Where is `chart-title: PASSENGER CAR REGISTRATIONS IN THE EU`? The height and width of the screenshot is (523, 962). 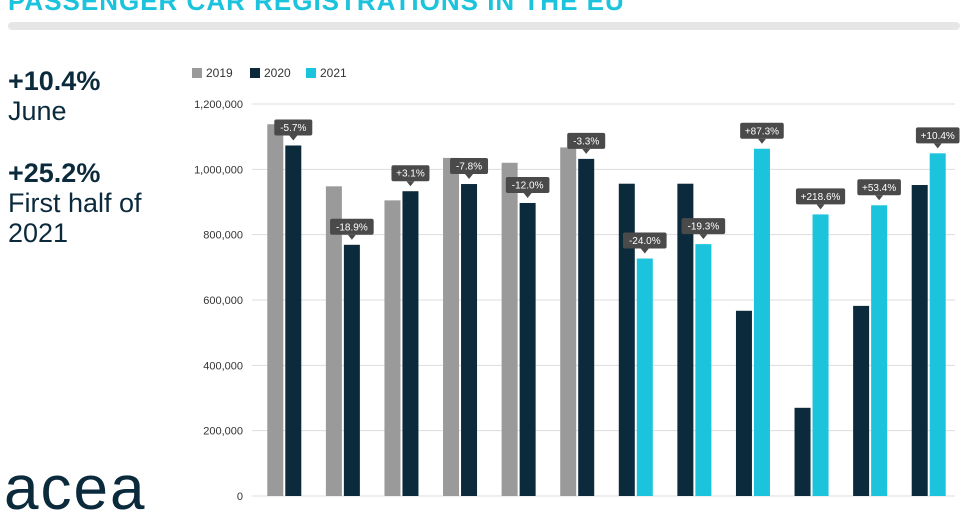 chart-title: PASSENGER CAR REGISTRATIONS IN THE EU is located at coordinates (316, 8).